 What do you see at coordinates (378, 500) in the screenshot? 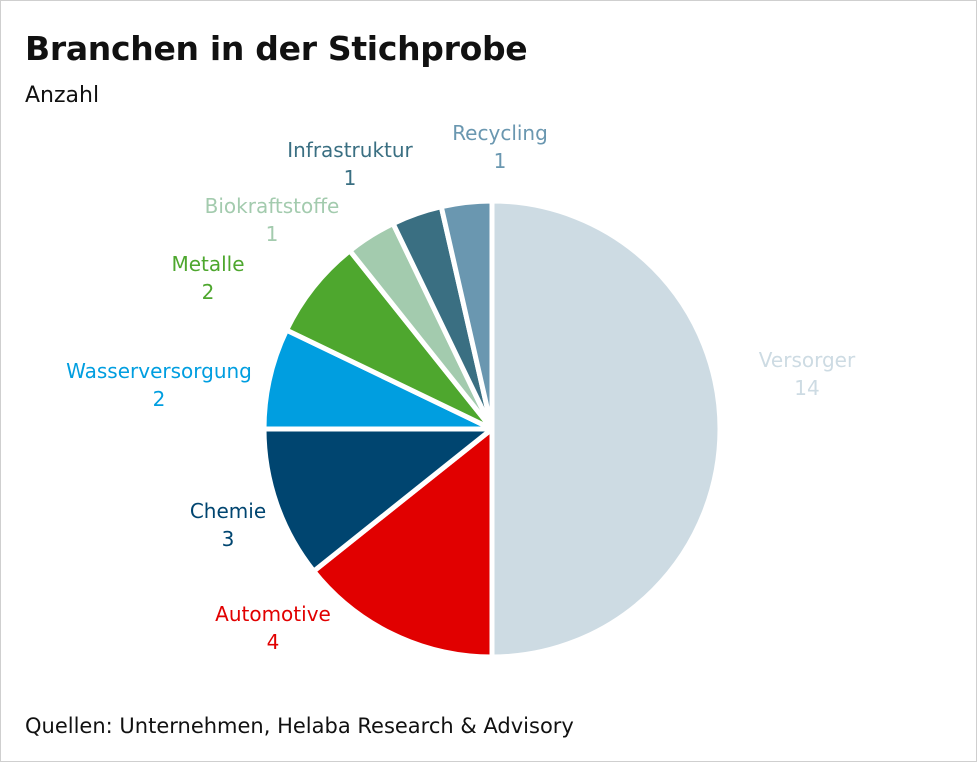
I see `pie-slice-chemie` at bounding box center [378, 500].